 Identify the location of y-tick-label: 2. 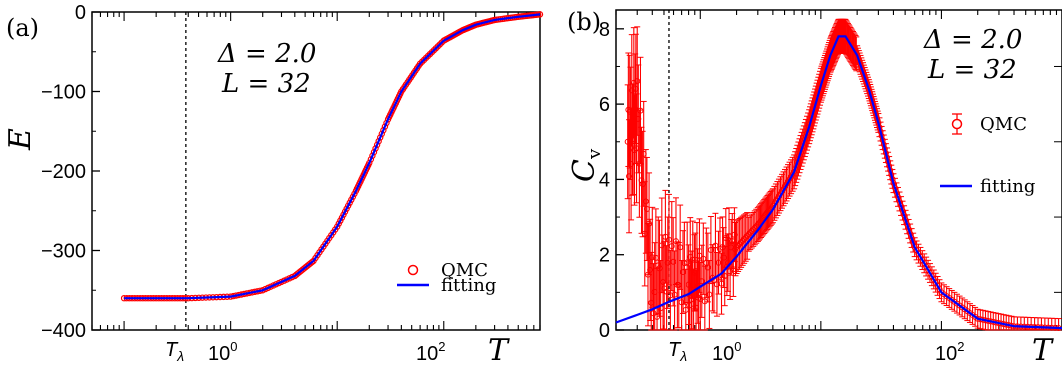
(604, 256).